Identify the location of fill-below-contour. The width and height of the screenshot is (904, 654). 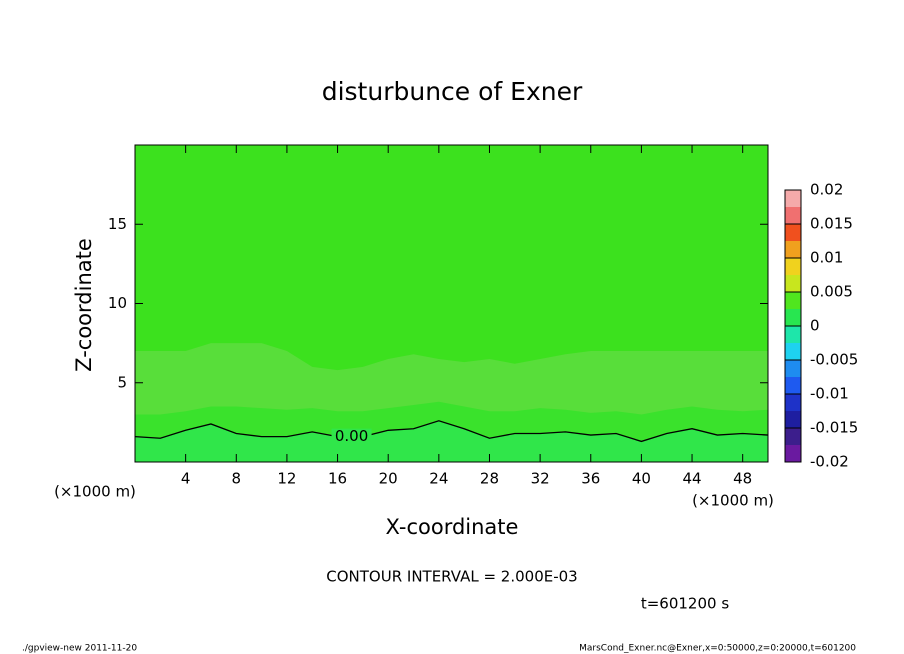
(451, 441).